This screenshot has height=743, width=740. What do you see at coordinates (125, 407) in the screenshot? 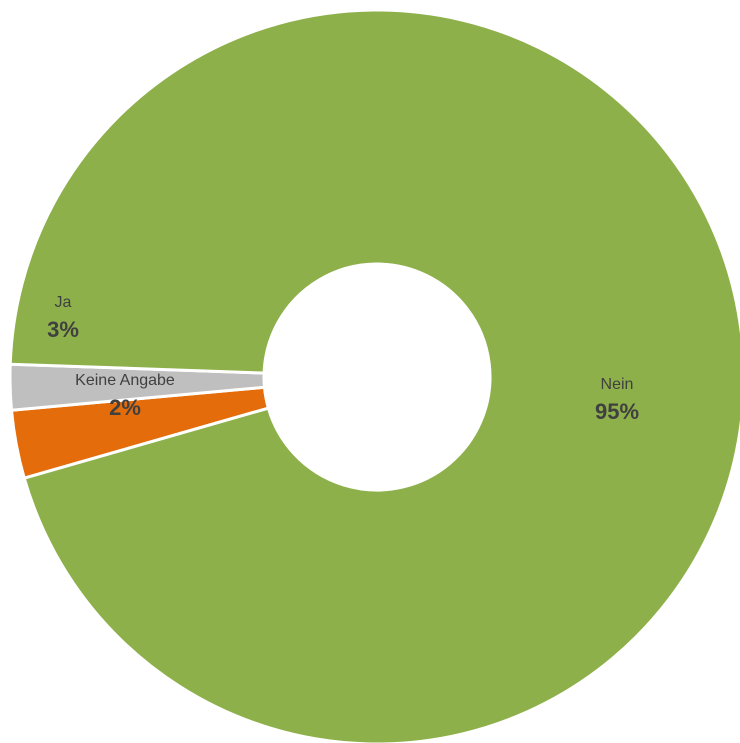
I see `value-label-keine-angabe: 2%` at bounding box center [125, 407].